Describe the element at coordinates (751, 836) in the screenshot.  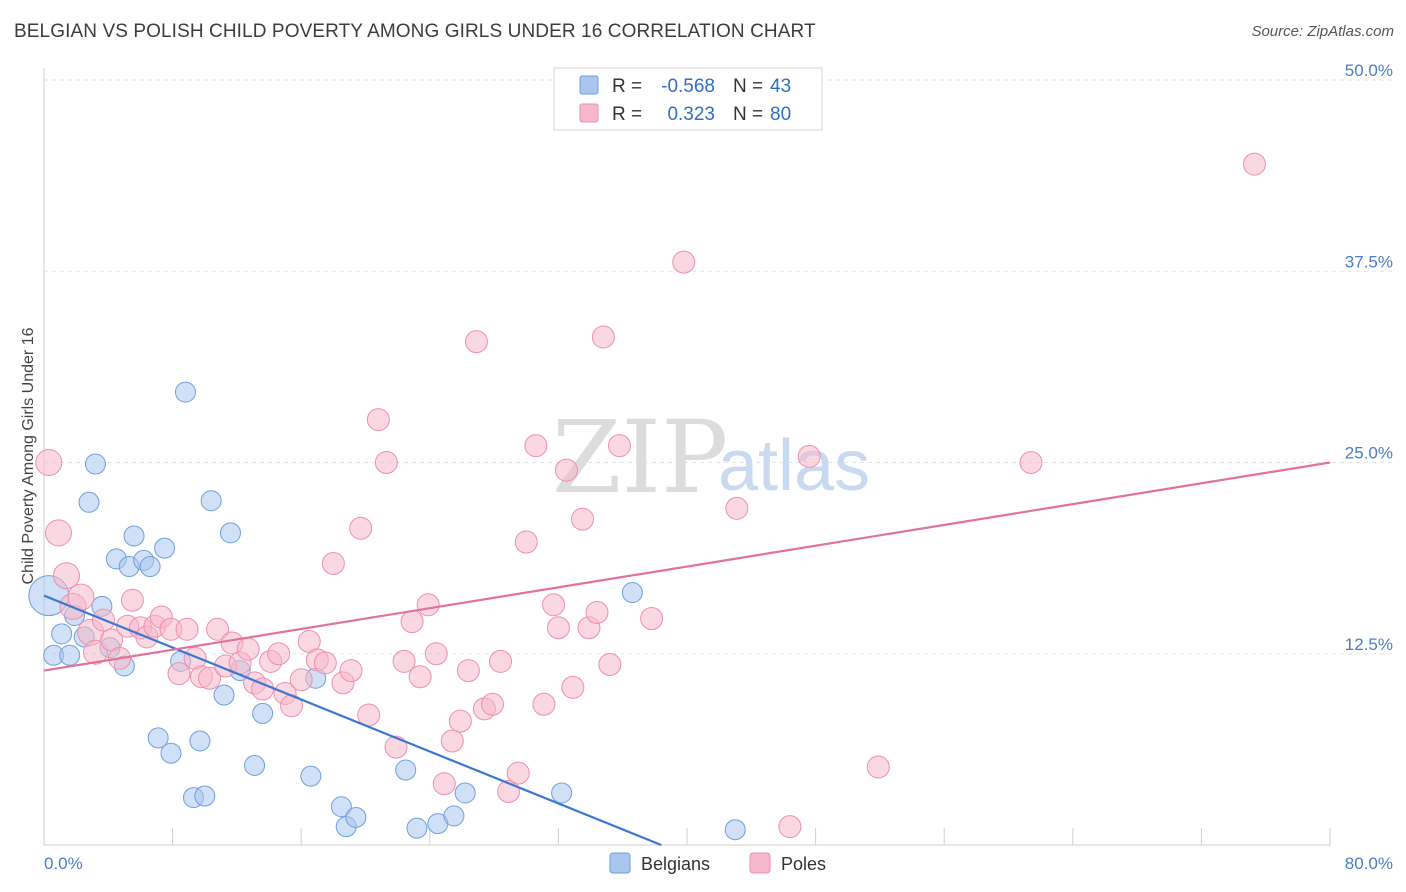
I see `x-axis-ticks` at that location.